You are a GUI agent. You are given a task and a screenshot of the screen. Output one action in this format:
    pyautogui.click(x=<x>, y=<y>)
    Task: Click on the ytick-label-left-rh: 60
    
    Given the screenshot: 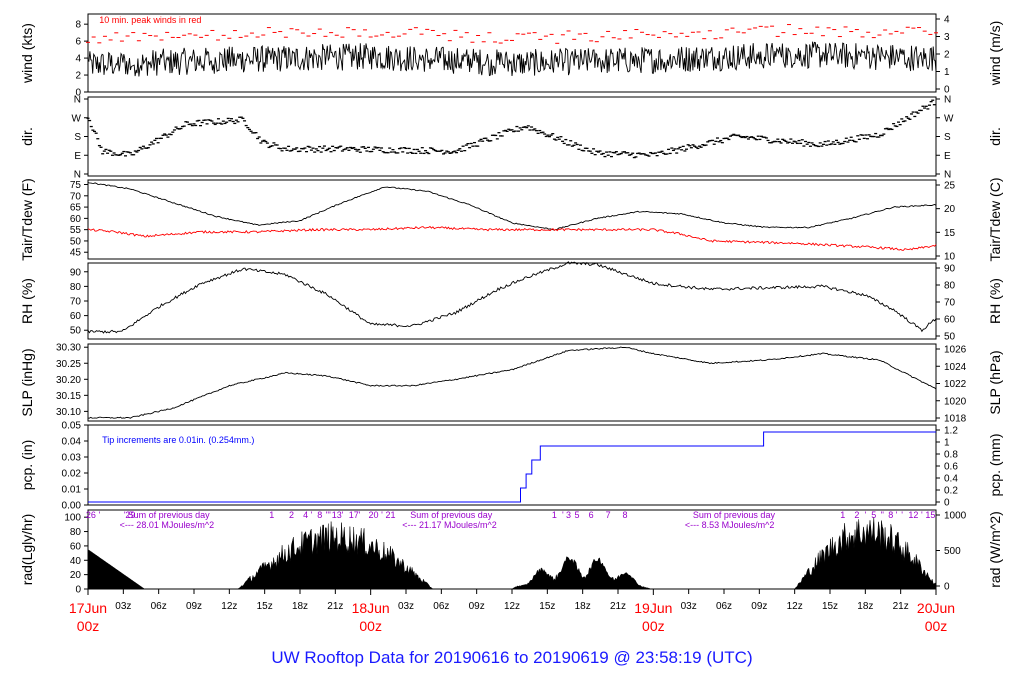 What is the action you would take?
    pyautogui.click(x=76, y=316)
    